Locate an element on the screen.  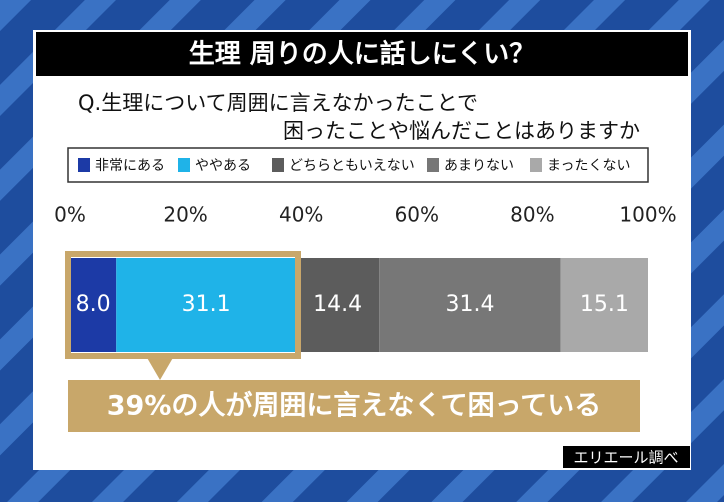
data-label: 31.1 is located at coordinates (206, 304).